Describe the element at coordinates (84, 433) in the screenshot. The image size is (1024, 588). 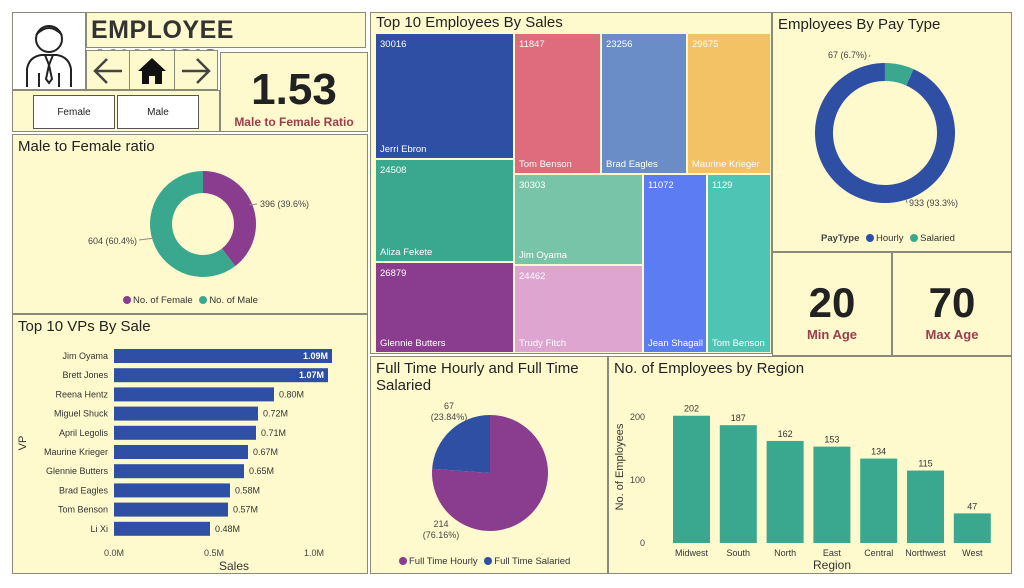
I see `vp-label-4: April Legolis` at that location.